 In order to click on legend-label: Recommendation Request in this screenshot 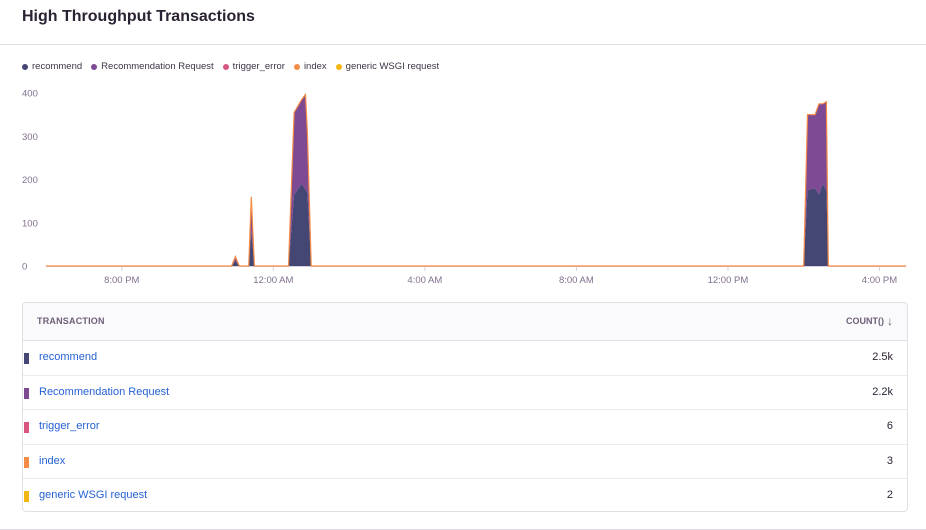, I will do `click(157, 66)`.